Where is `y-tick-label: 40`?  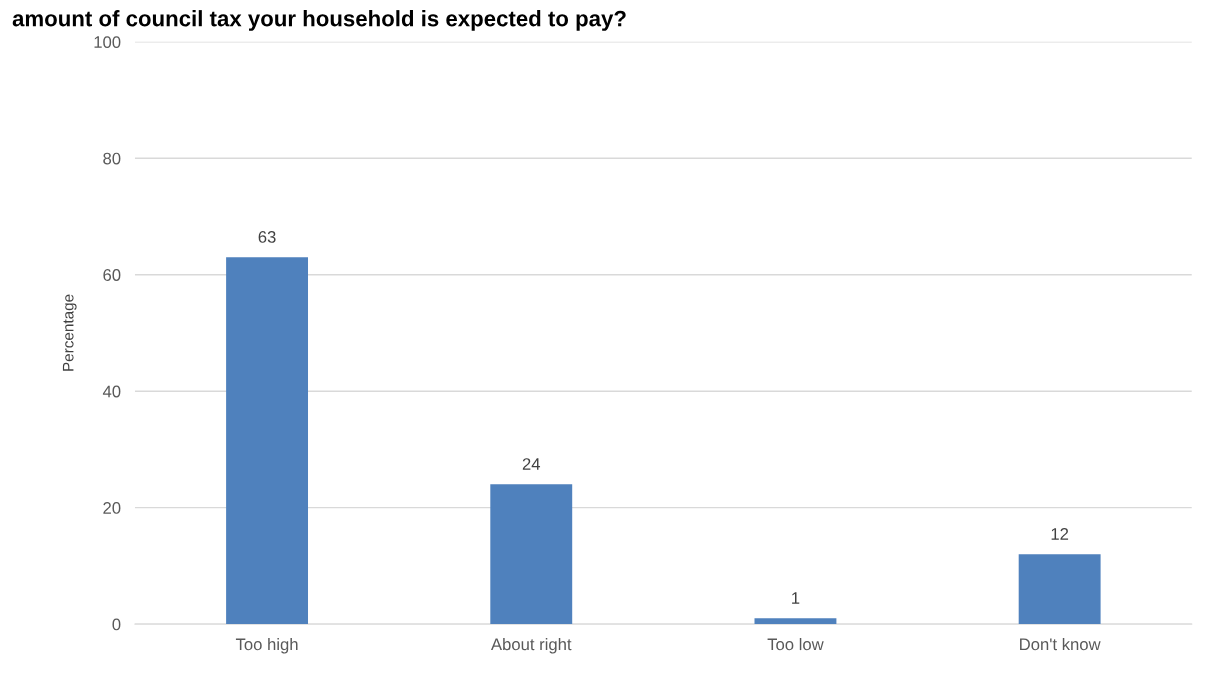 y-tick-label: 40 is located at coordinates (111, 391).